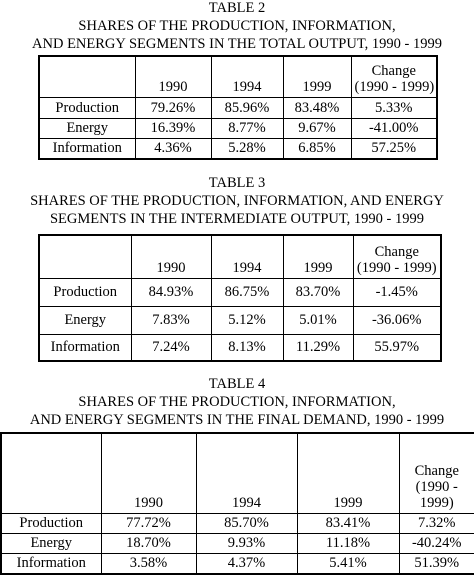 The image size is (474, 575). What do you see at coordinates (148, 563) in the screenshot?
I see `cell: 3.58%` at bounding box center [148, 563].